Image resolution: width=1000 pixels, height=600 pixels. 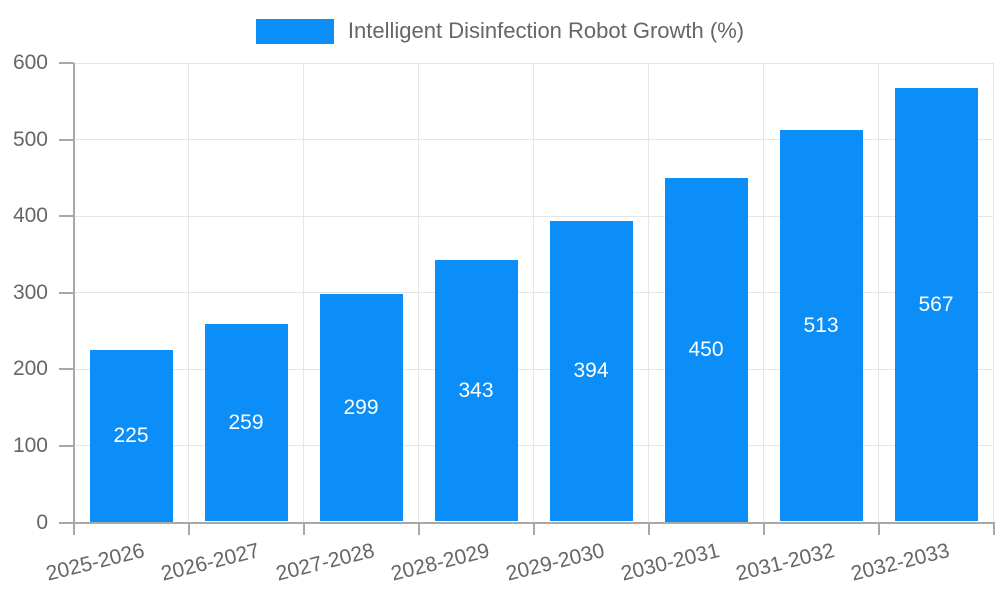 What do you see at coordinates (30, 445) in the screenshot?
I see `y-tick-label: 100` at bounding box center [30, 445].